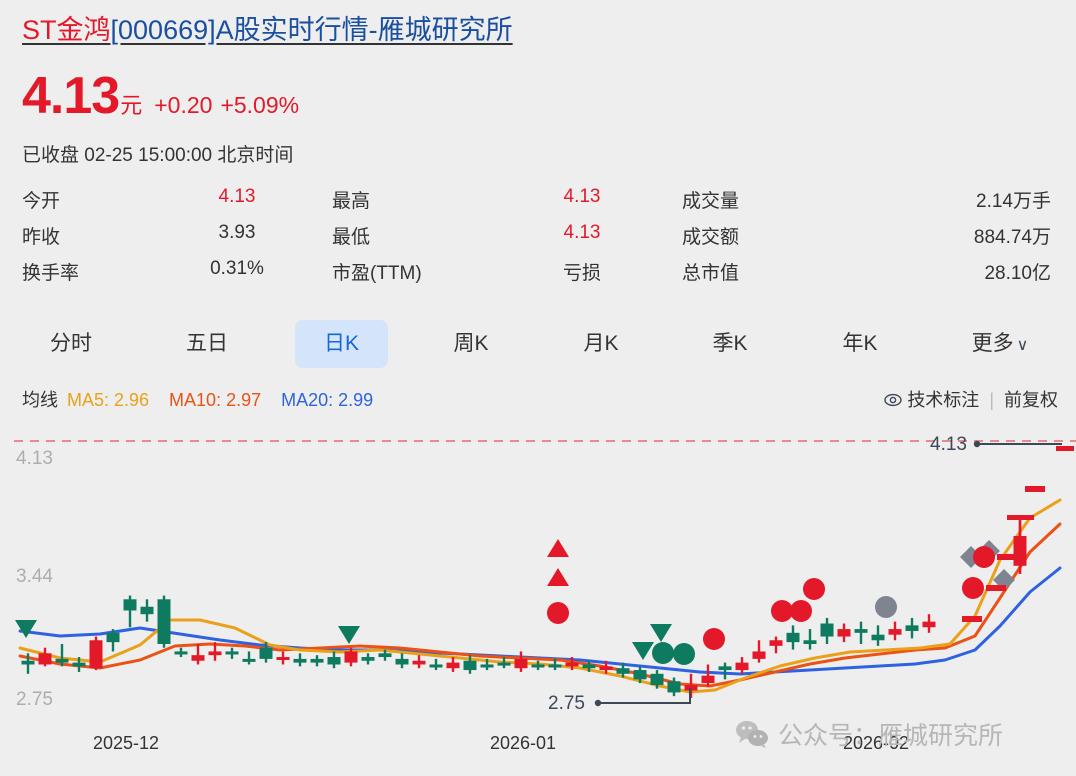  I want to click on tab-fenshi: 分时, so click(71, 343).